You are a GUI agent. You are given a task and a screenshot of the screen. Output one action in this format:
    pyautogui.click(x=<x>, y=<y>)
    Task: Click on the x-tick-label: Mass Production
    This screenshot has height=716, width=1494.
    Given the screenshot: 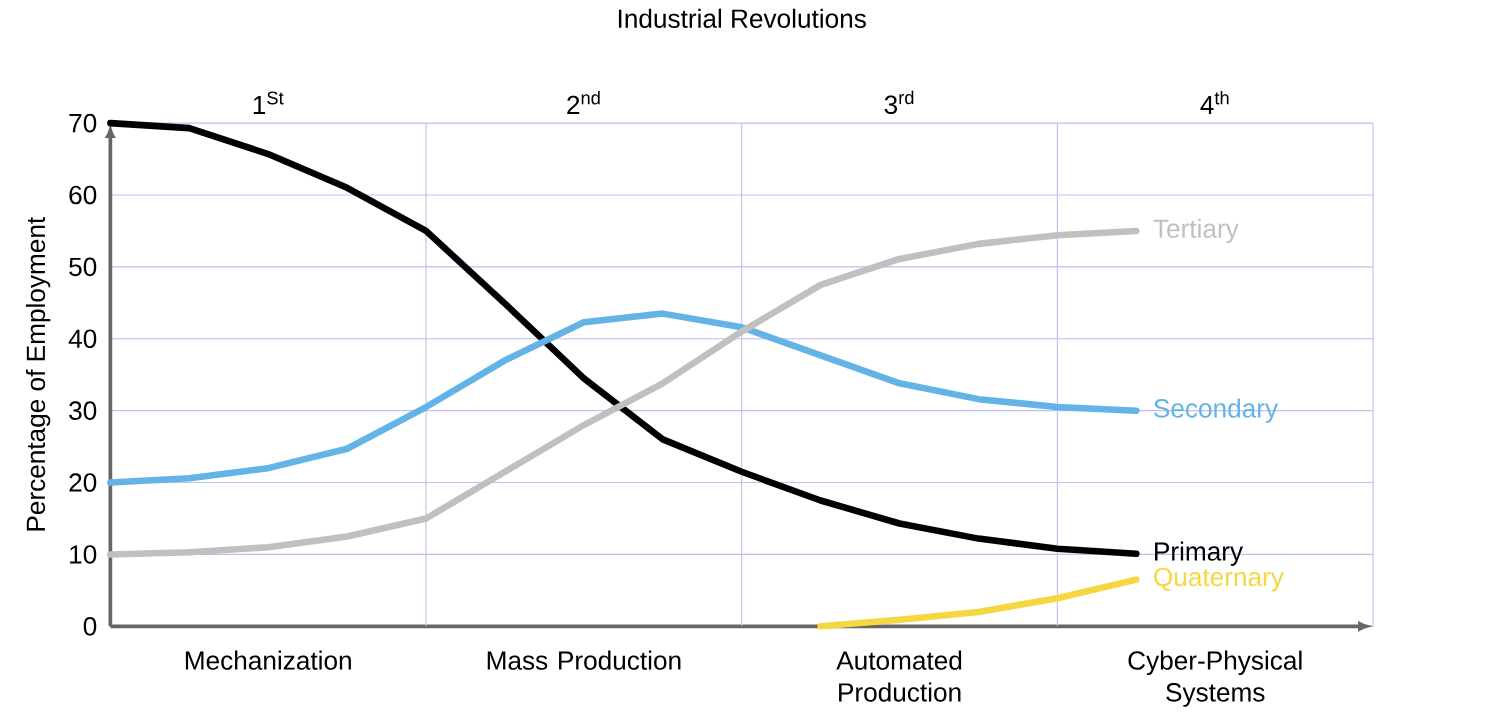 What is the action you would take?
    pyautogui.click(x=584, y=660)
    